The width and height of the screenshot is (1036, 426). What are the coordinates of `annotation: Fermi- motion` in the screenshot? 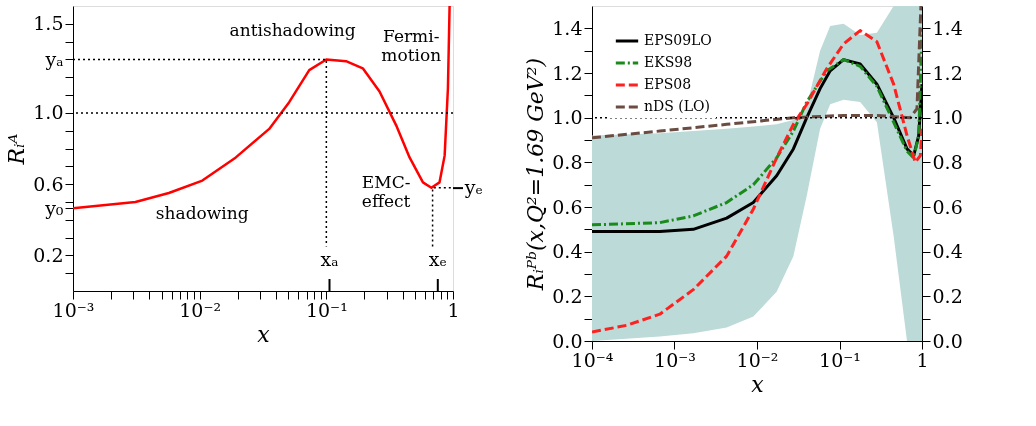 It's located at (411, 45).